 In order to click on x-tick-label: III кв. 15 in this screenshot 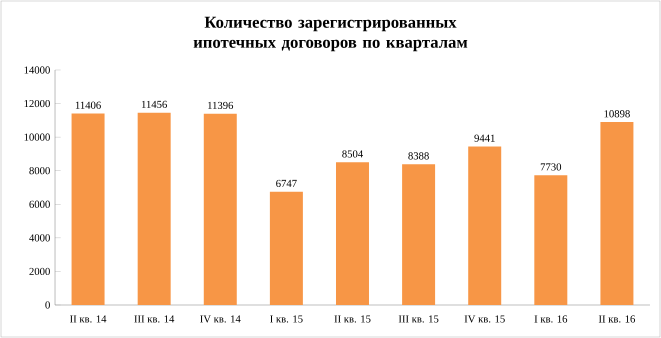, I will do `click(418, 319)`.